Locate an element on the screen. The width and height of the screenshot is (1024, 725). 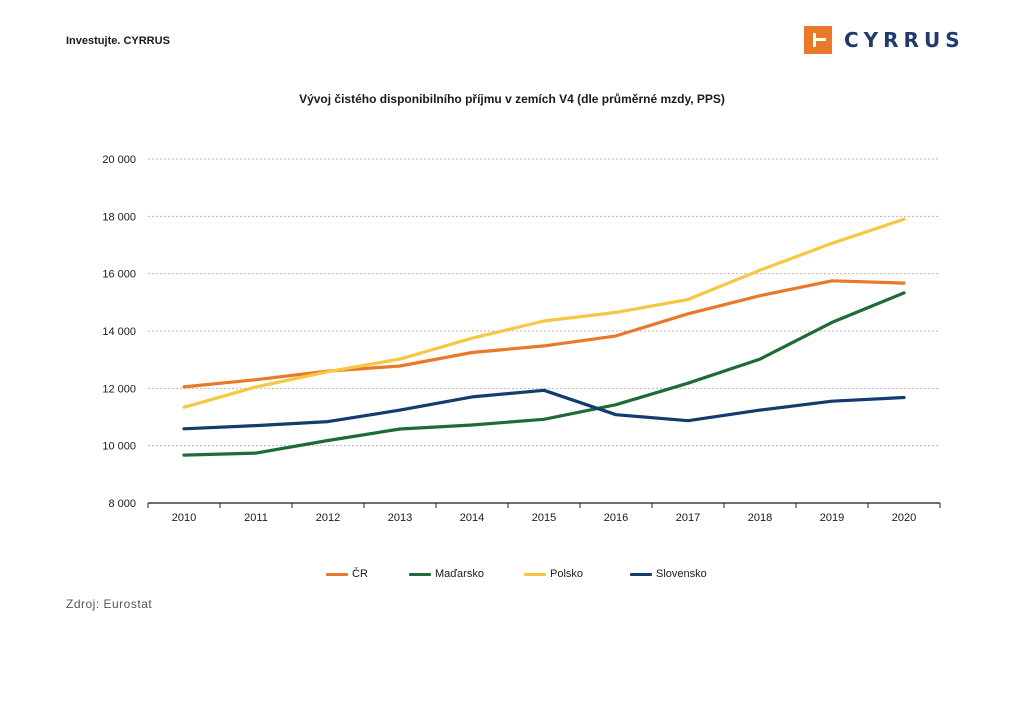
legend-label: Maďarsko is located at coordinates (459, 574).